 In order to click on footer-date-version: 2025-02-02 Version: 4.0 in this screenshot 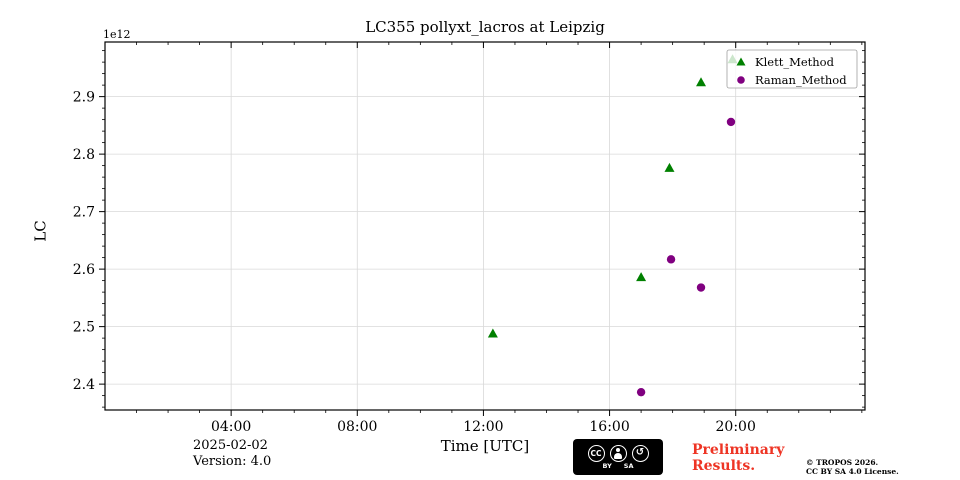, I will do `click(232, 454)`.